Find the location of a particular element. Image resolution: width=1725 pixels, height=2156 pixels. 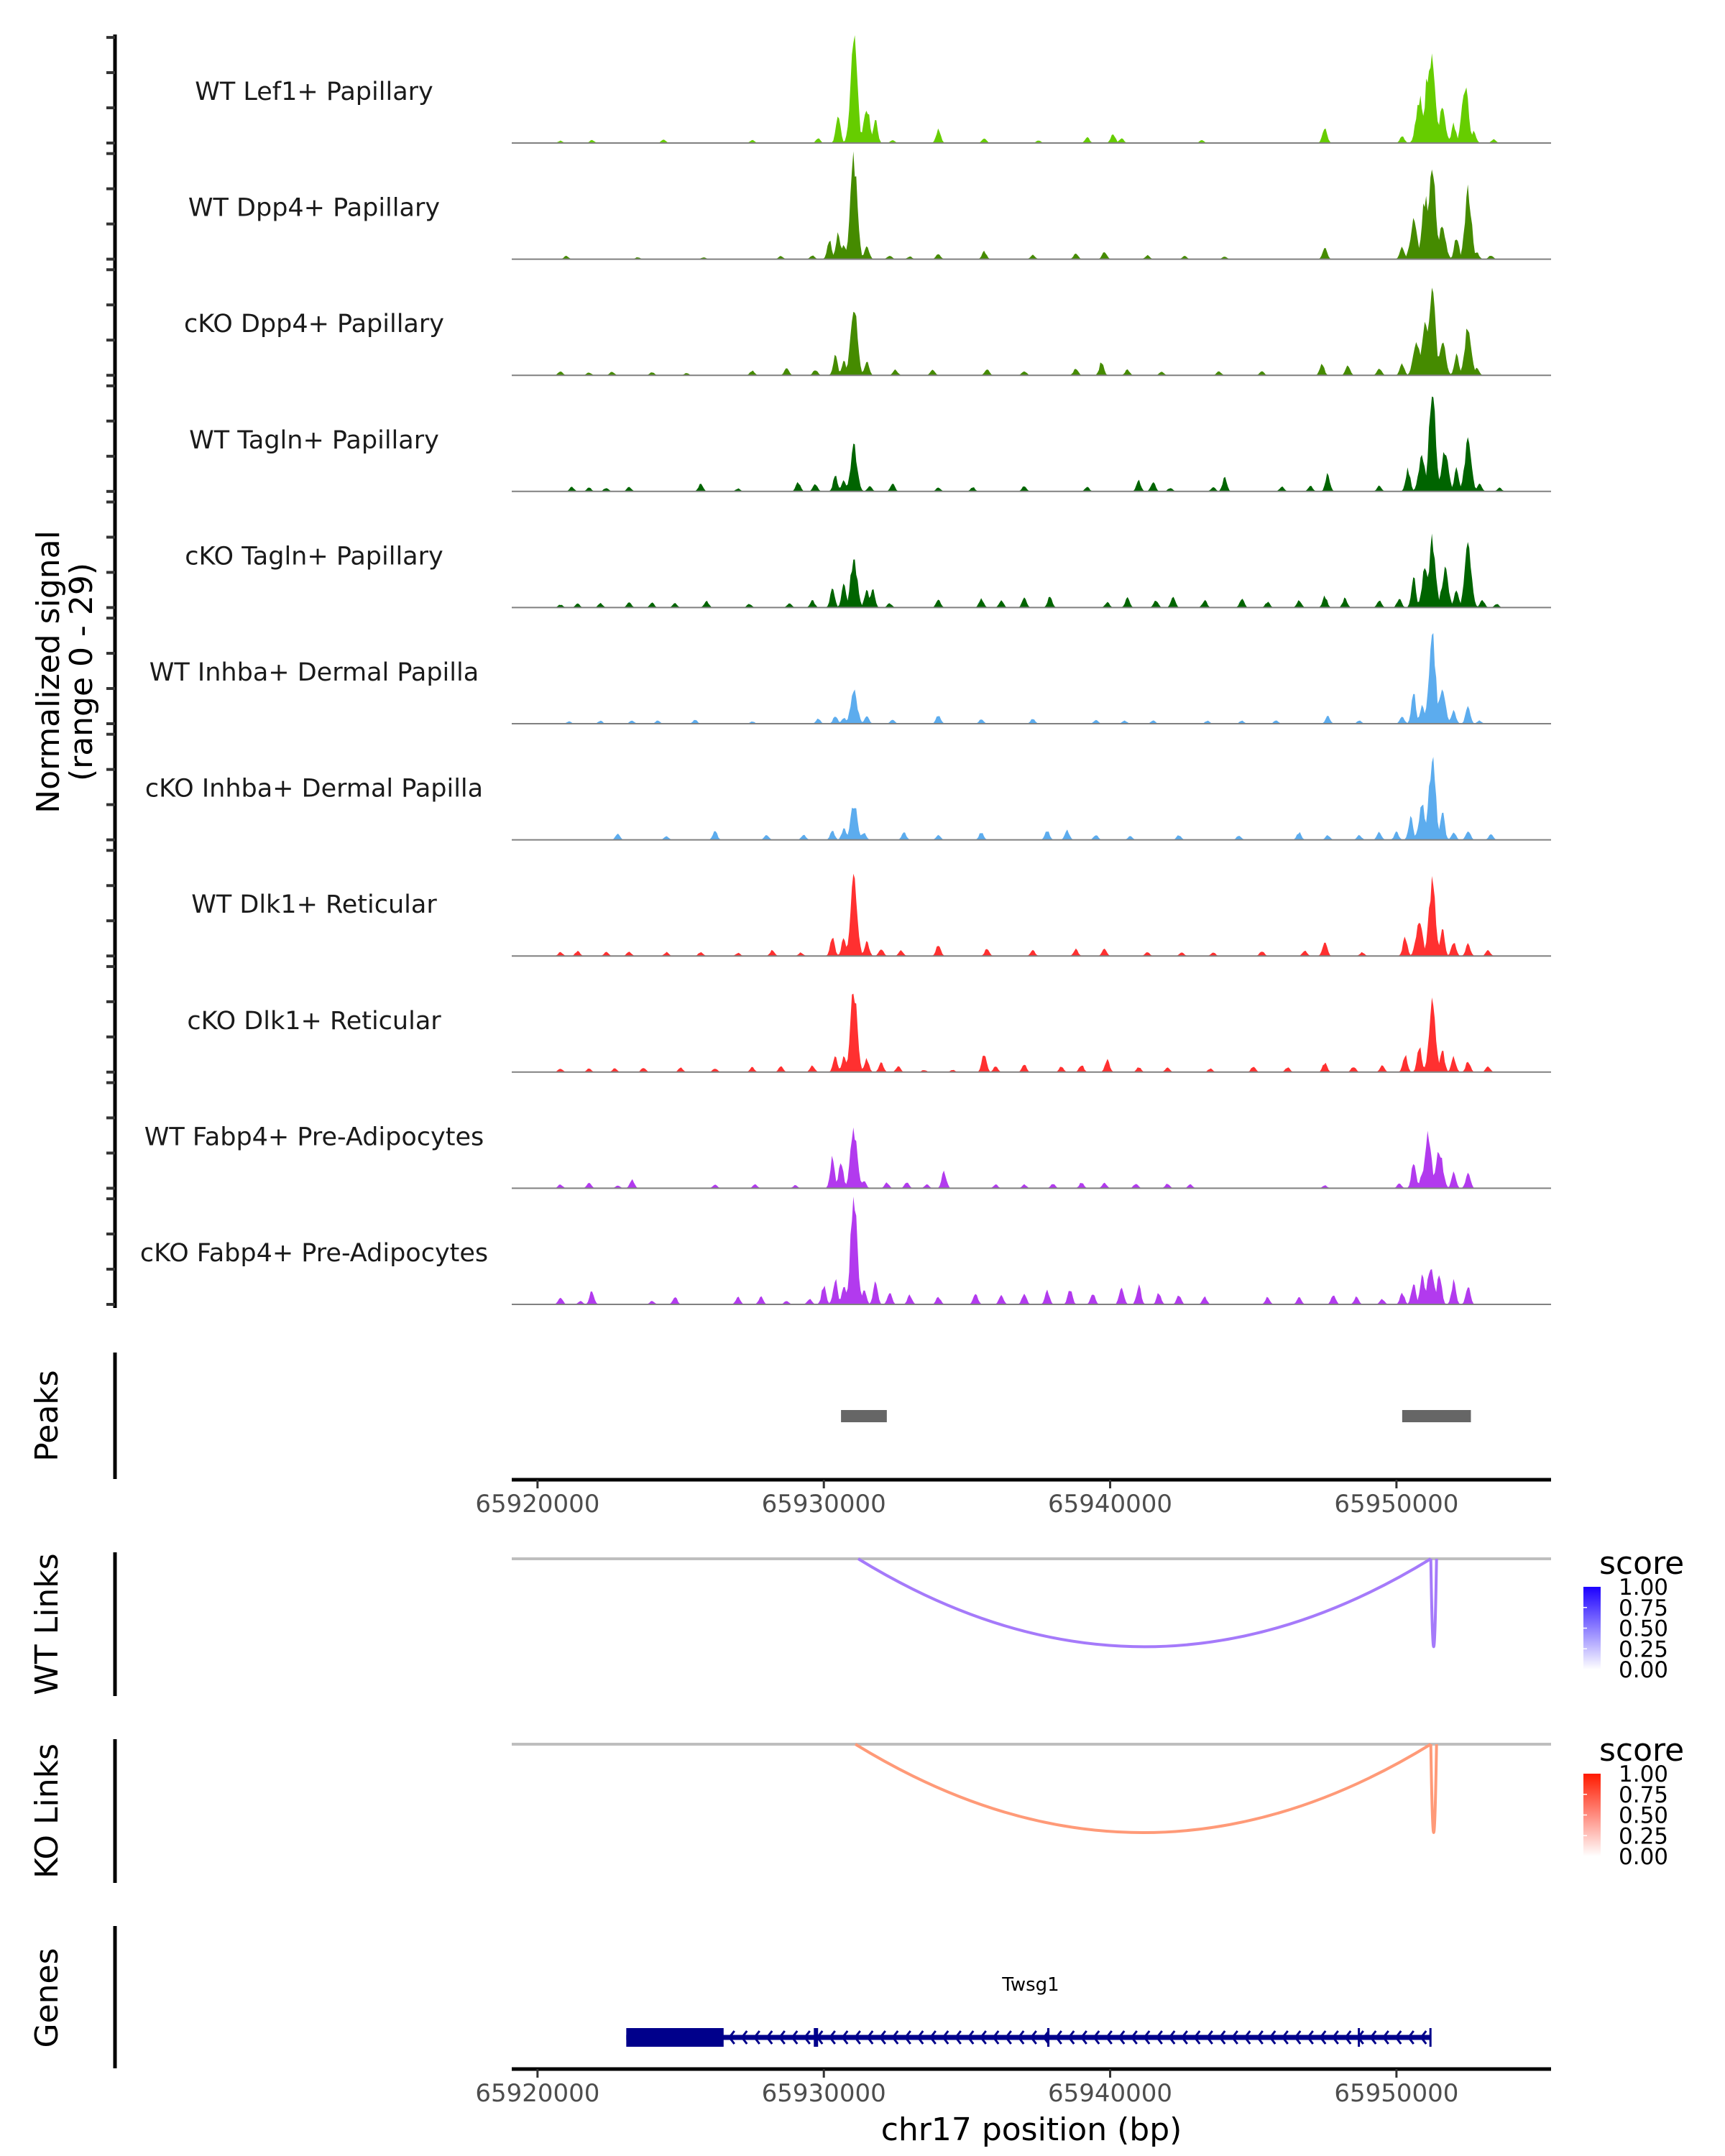

genes-panel is located at coordinates (1029, 2038).